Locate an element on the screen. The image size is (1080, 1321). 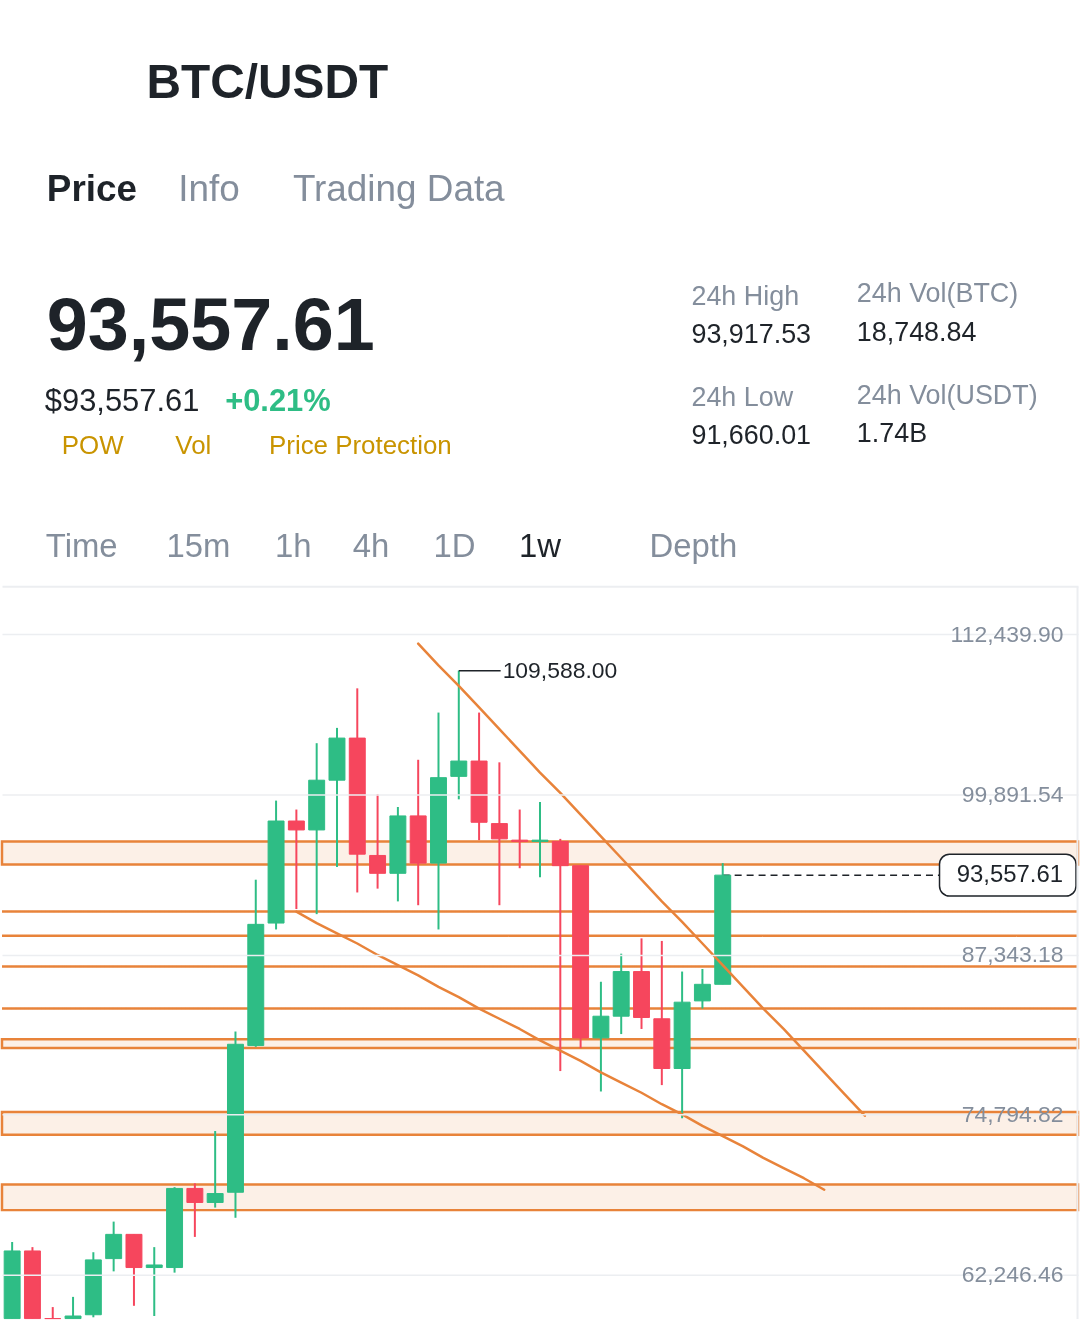
ref-line-label: 93,557.61 is located at coordinates (1010, 874).